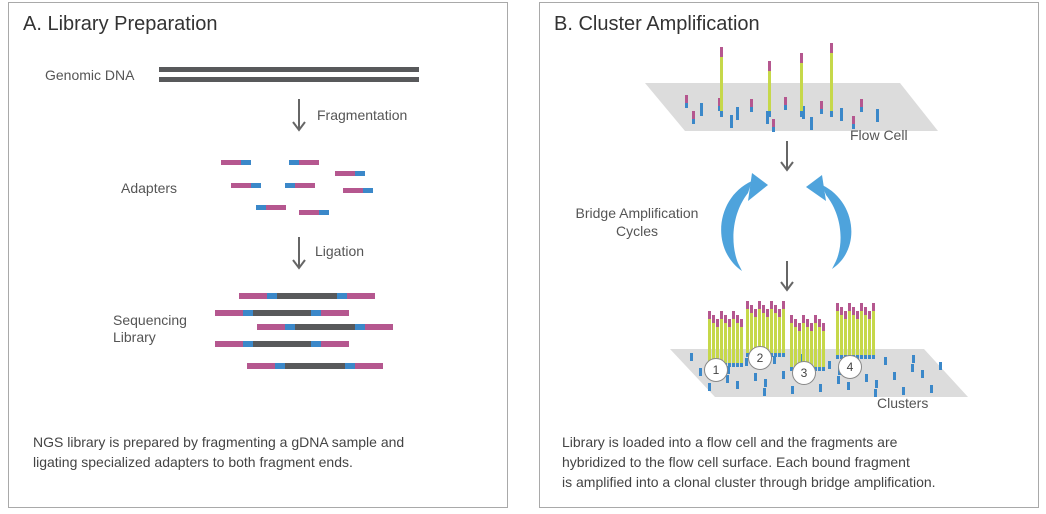 The width and height of the screenshot is (1046, 514). I want to click on cycle-arrow-left-head-icon, so click(758, 187).